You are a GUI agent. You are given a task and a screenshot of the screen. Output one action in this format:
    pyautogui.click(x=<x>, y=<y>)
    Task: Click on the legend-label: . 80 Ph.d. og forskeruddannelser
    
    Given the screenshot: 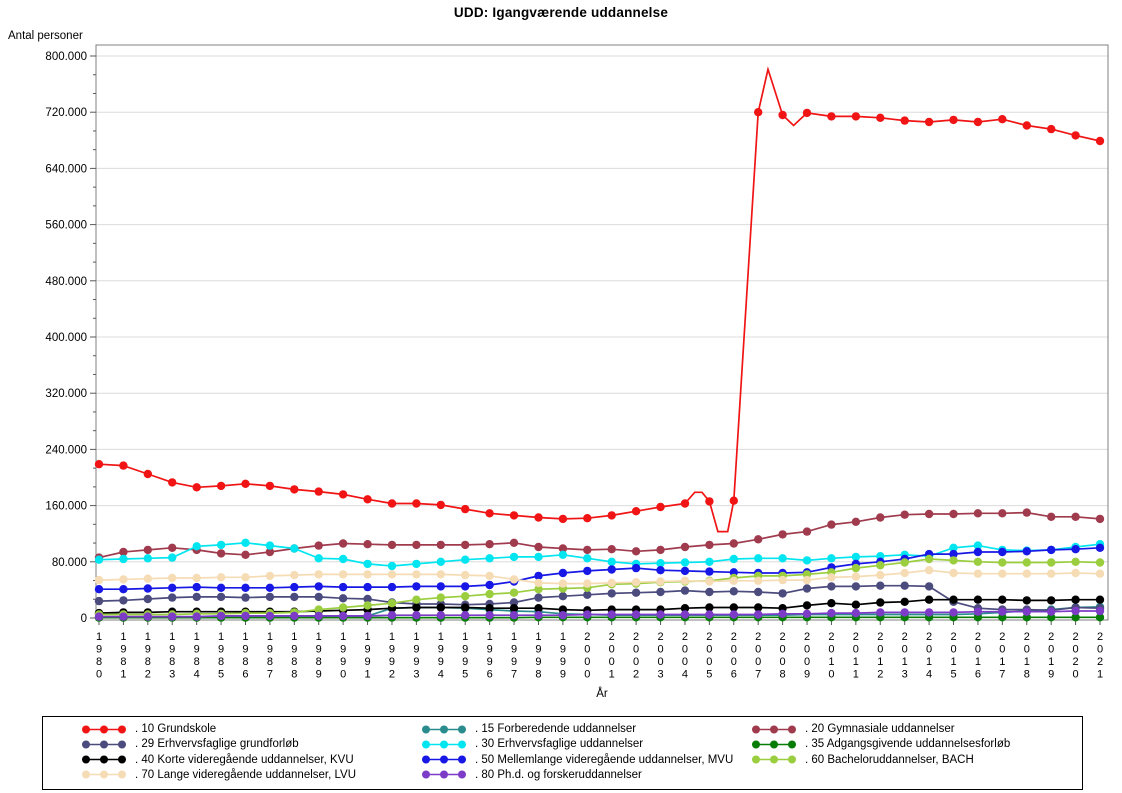 What is the action you would take?
    pyautogui.click(x=558, y=774)
    